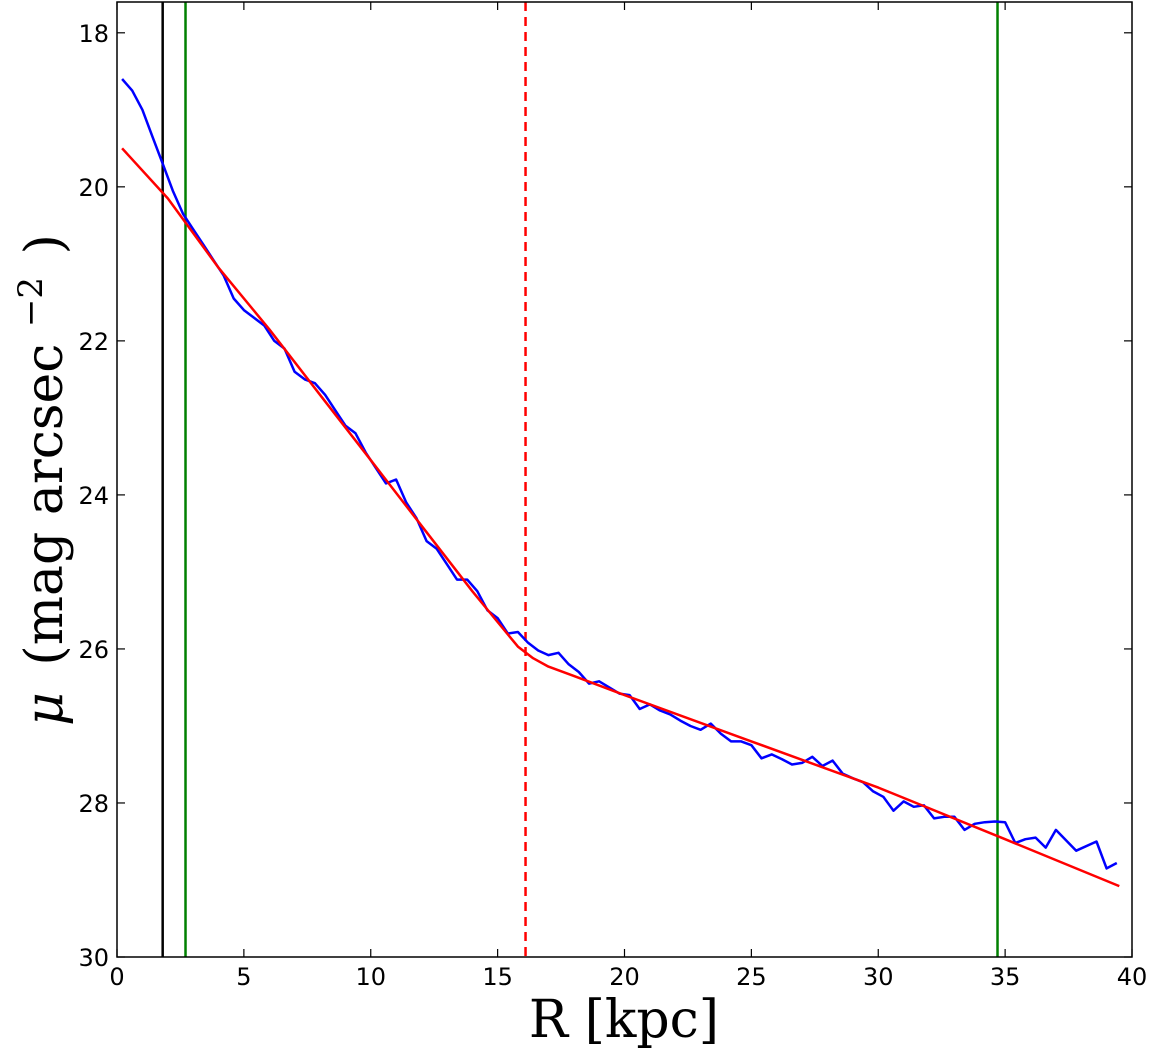 The image size is (1149, 1049). I want to click on x-tick-label: 30, so click(878, 977).